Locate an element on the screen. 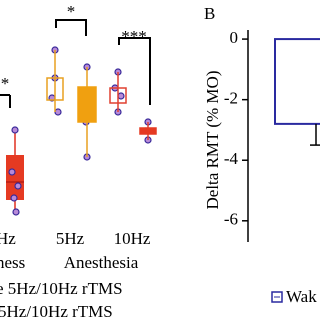  y-tick-label: -6 is located at coordinates (231, 219).